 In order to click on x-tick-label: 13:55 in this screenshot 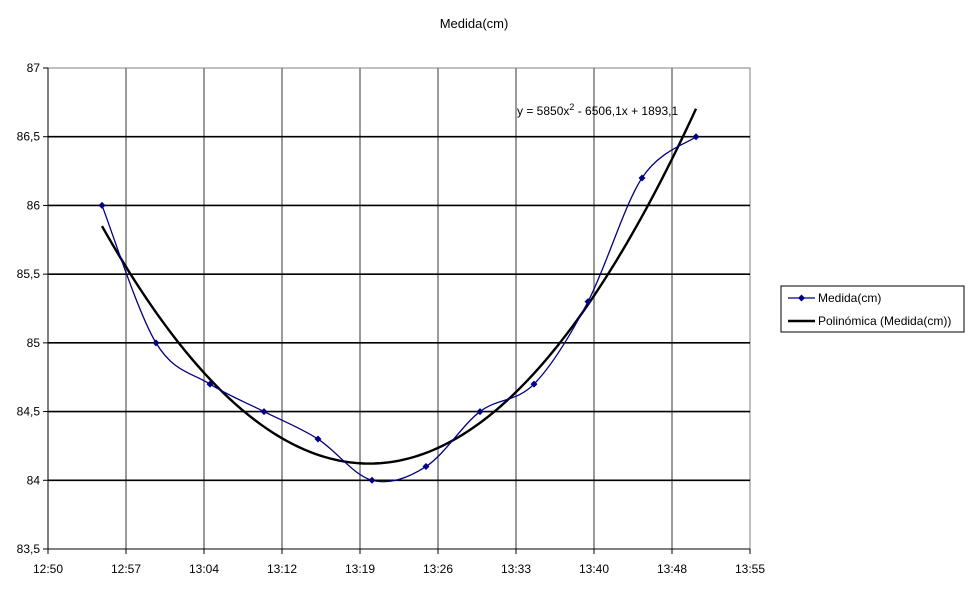, I will do `click(750, 569)`.